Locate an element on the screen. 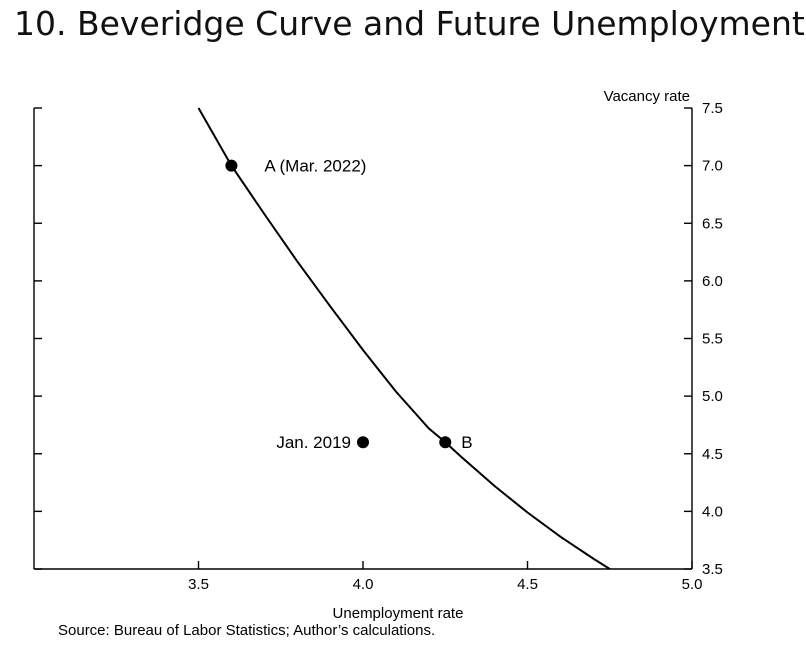 The height and width of the screenshot is (645, 806). x-axis-label: Unemployment rate is located at coordinates (398, 613).